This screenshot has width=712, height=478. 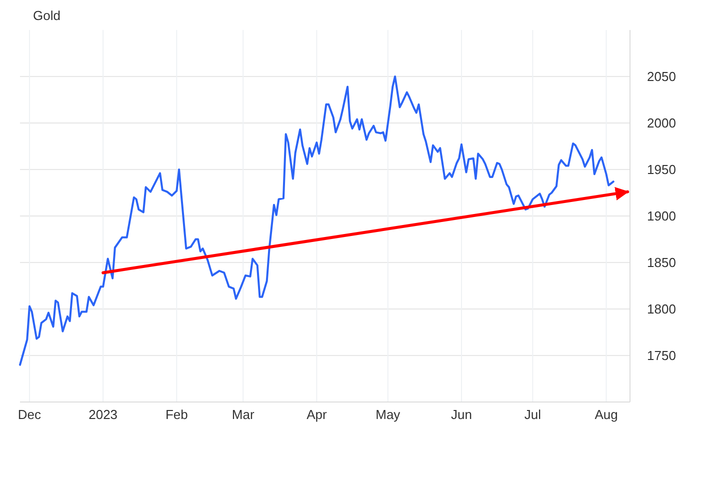 What do you see at coordinates (661, 170) in the screenshot?
I see `y-tick-label: 1950` at bounding box center [661, 170].